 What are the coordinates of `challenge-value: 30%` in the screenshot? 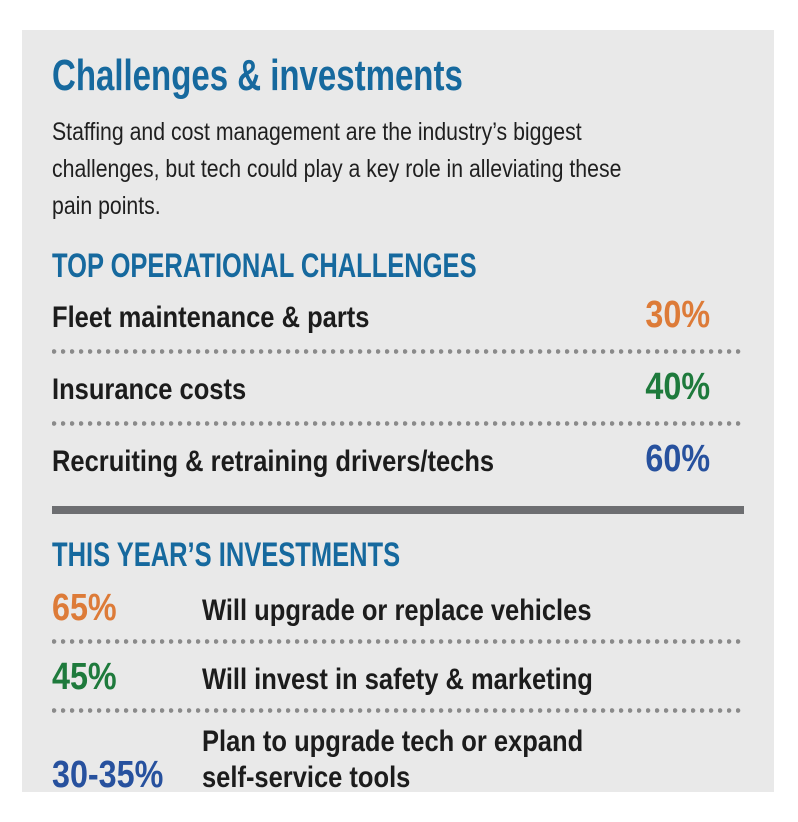 It's located at (677, 315).